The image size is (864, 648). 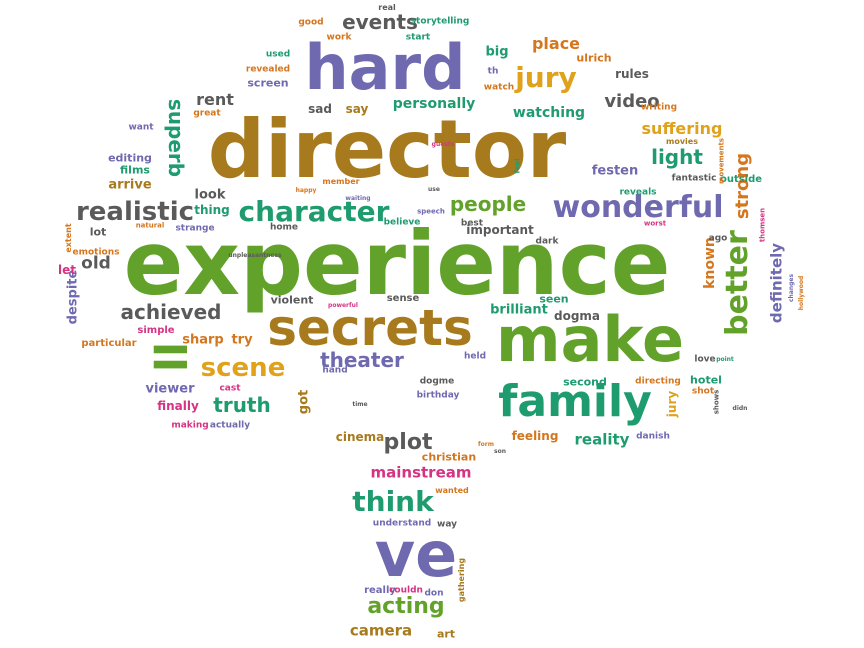 What do you see at coordinates (358, 198) in the screenshot?
I see `word-waiting: waiting` at bounding box center [358, 198].